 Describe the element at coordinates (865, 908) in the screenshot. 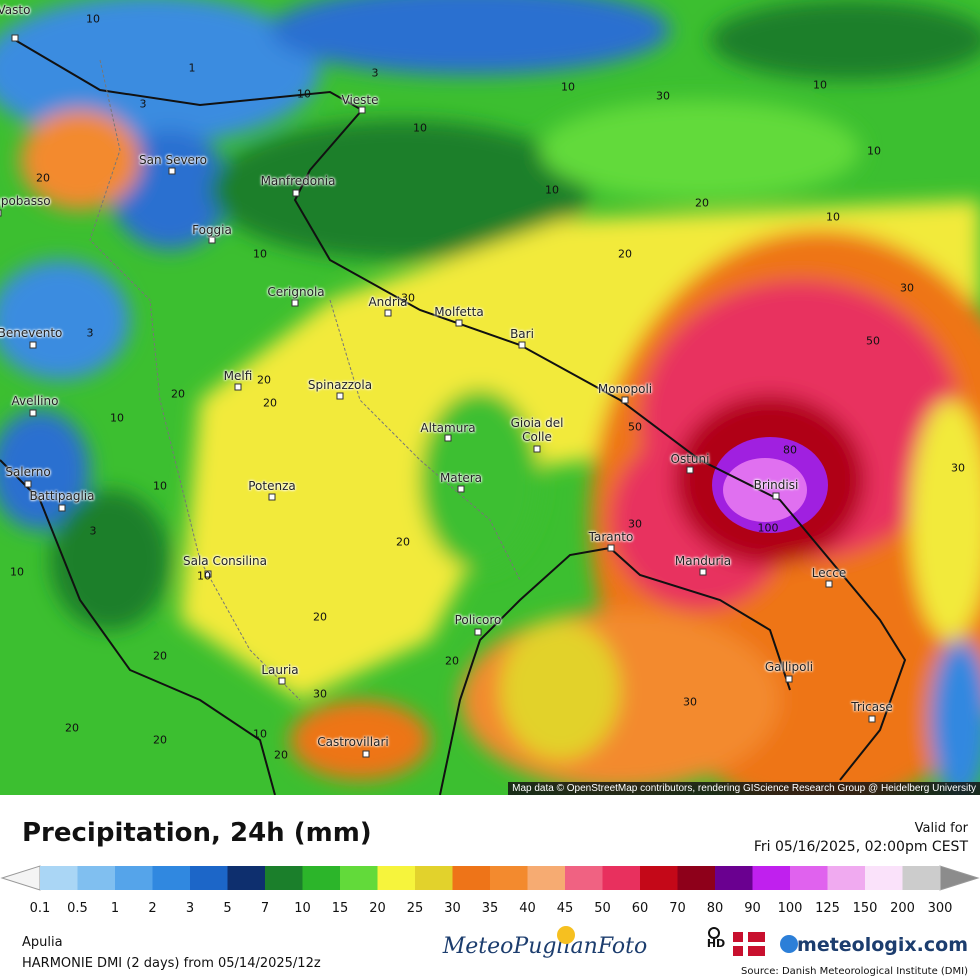

I see `colorbar-tick-label: 150` at that location.